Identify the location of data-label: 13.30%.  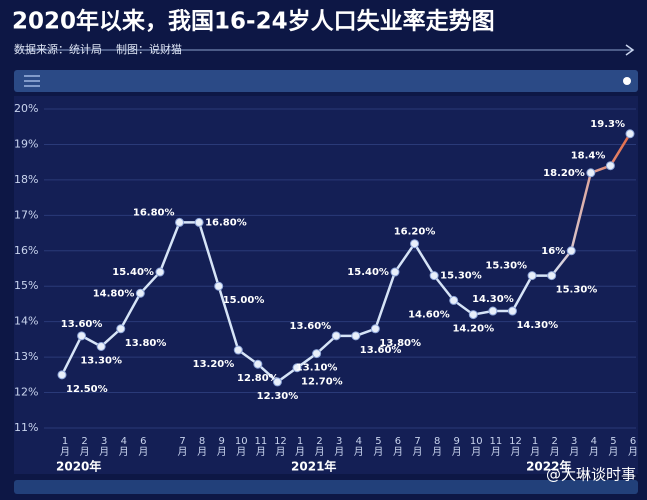
(101, 360).